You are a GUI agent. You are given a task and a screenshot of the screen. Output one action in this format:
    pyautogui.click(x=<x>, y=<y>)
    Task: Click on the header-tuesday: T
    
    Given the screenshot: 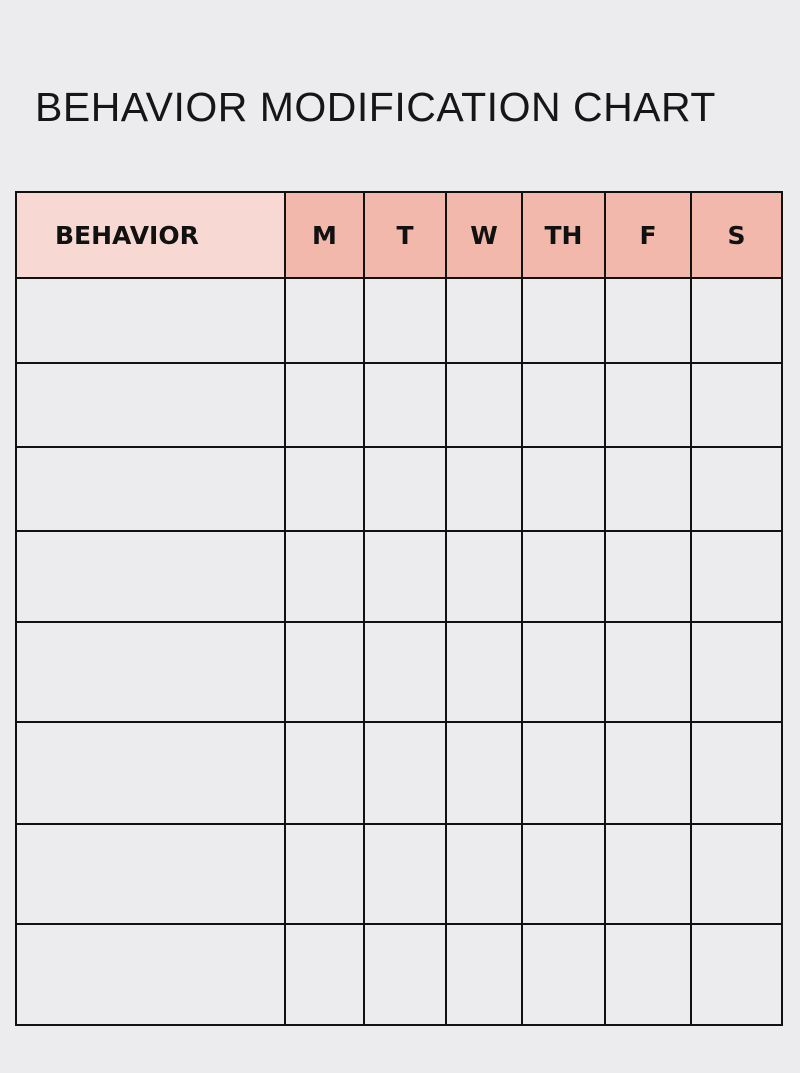 What is the action you would take?
    pyautogui.click(x=405, y=235)
    